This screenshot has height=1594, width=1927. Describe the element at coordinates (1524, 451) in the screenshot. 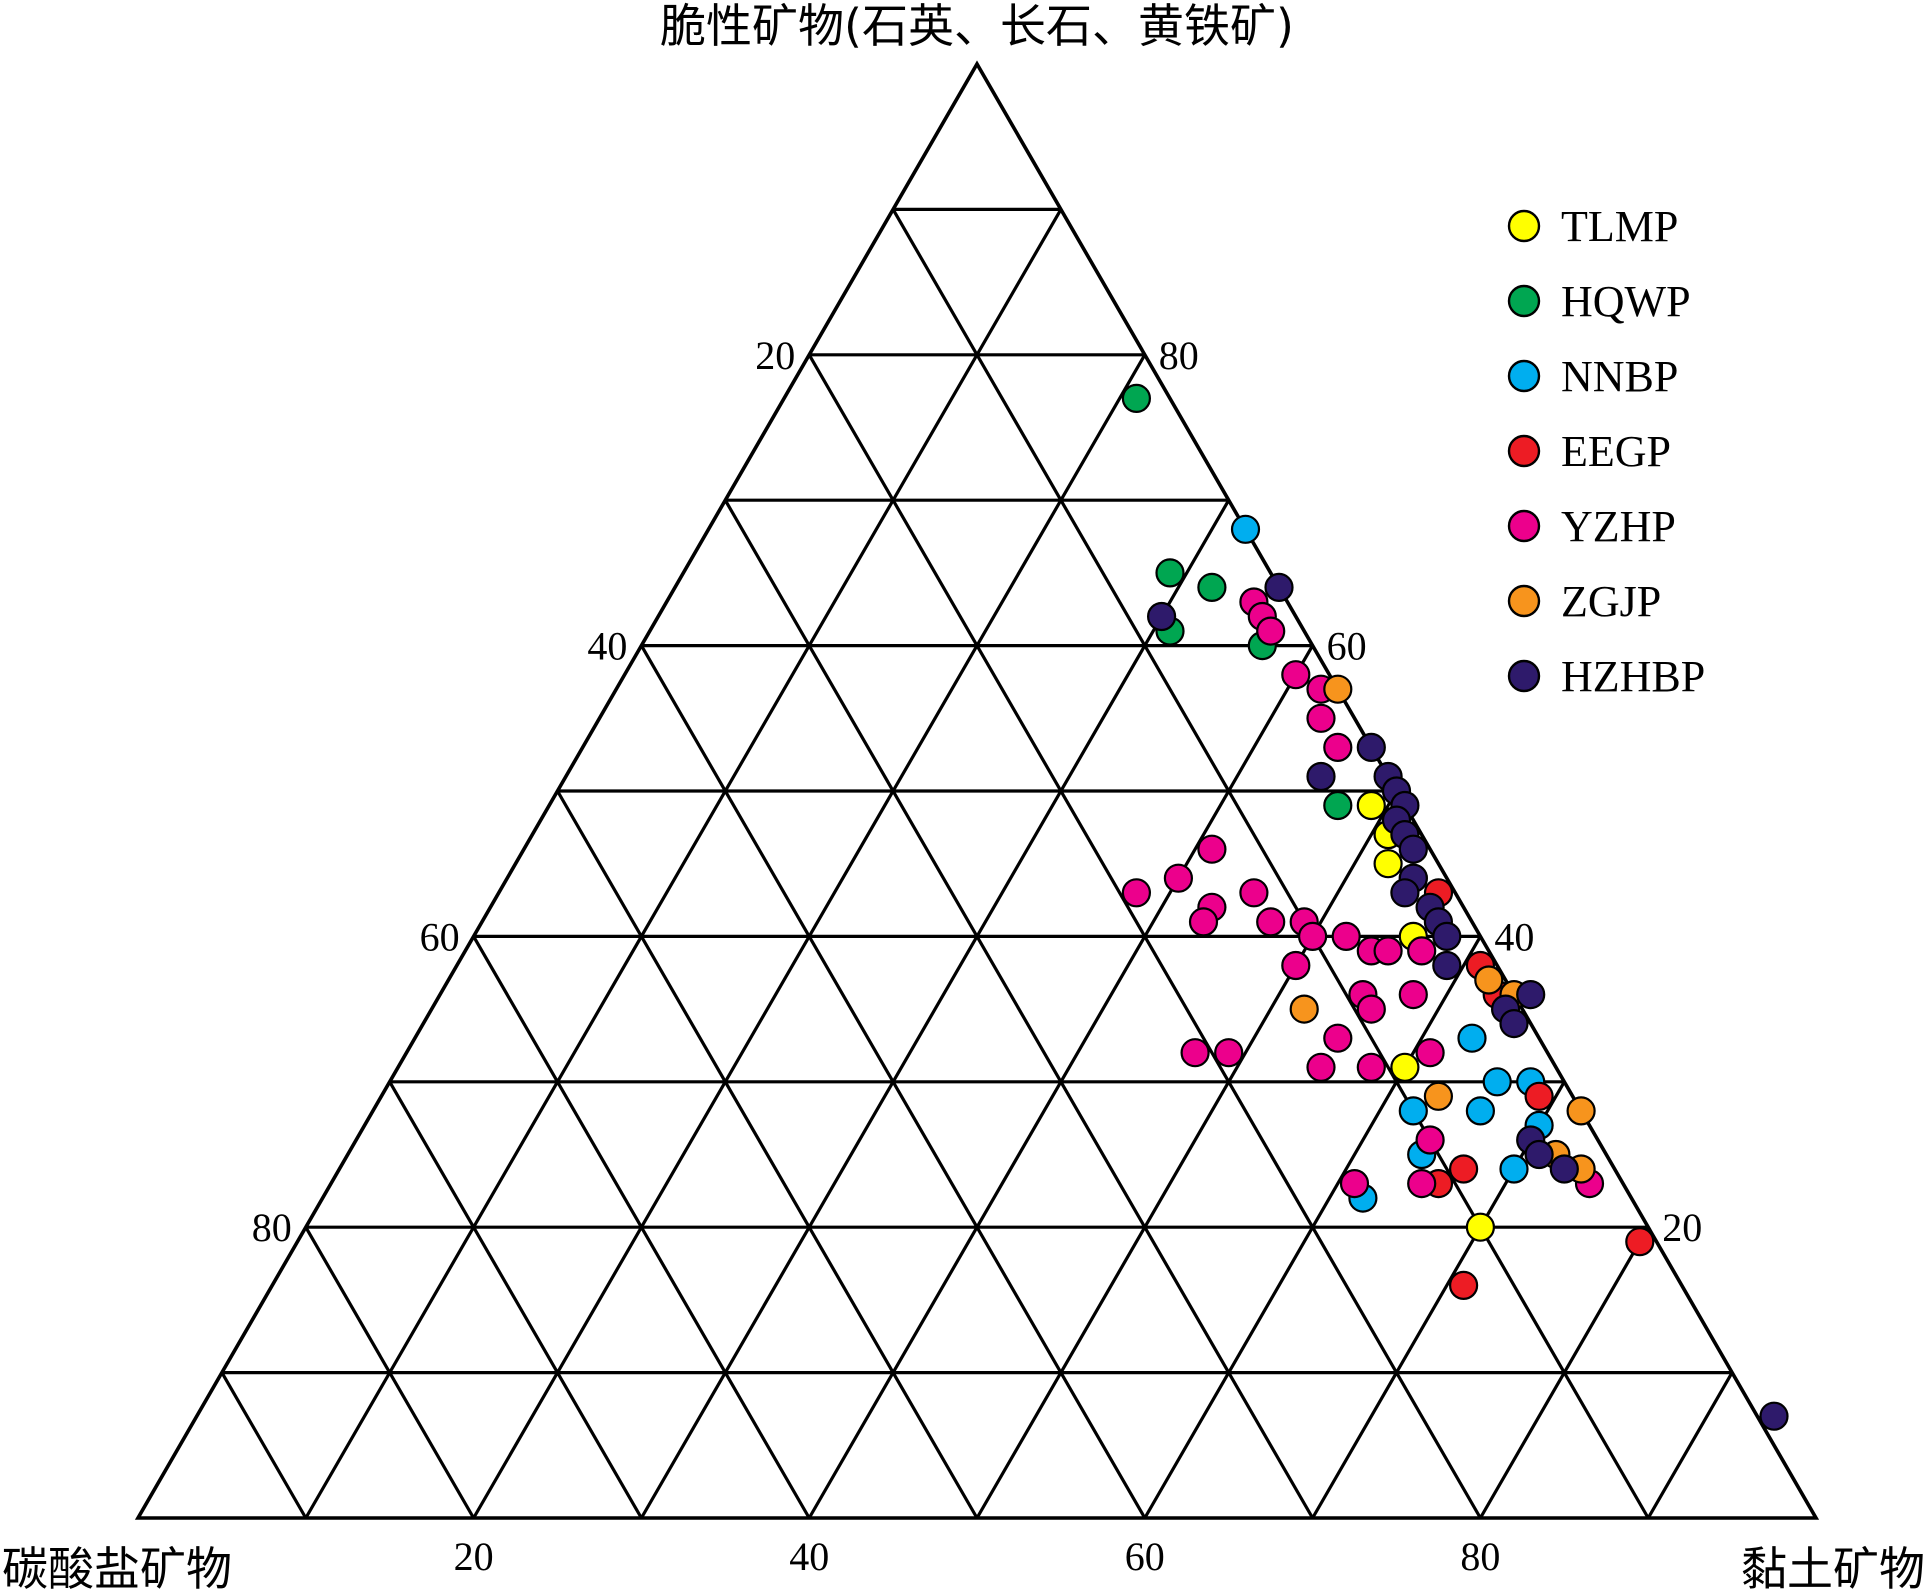

I see `legend-marker-eegp` at that location.